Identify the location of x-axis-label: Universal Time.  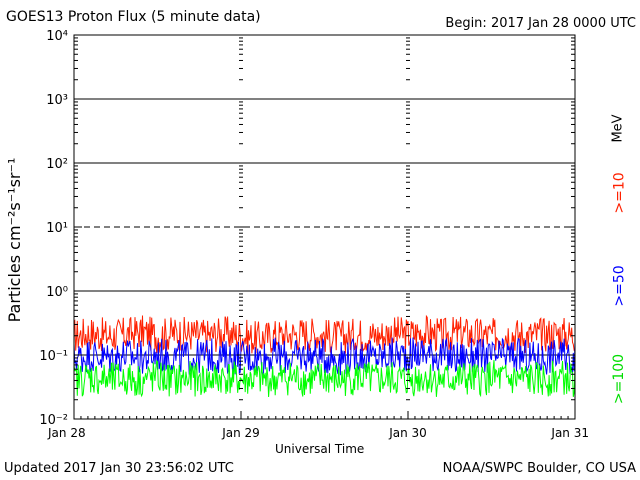
(320, 449).